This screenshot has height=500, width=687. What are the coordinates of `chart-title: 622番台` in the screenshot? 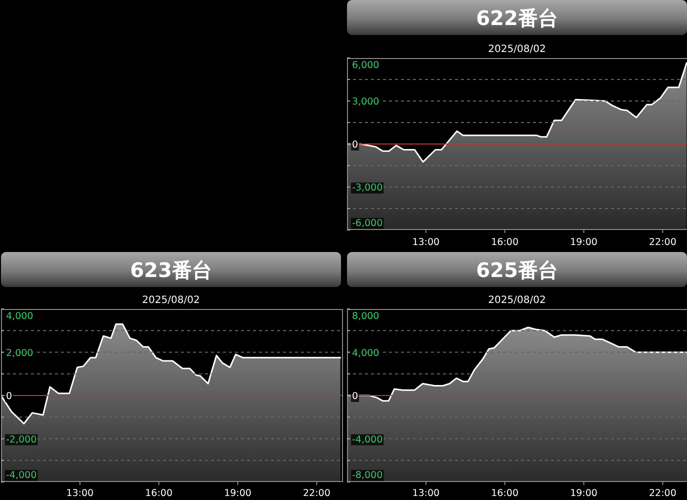 It's located at (517, 18).